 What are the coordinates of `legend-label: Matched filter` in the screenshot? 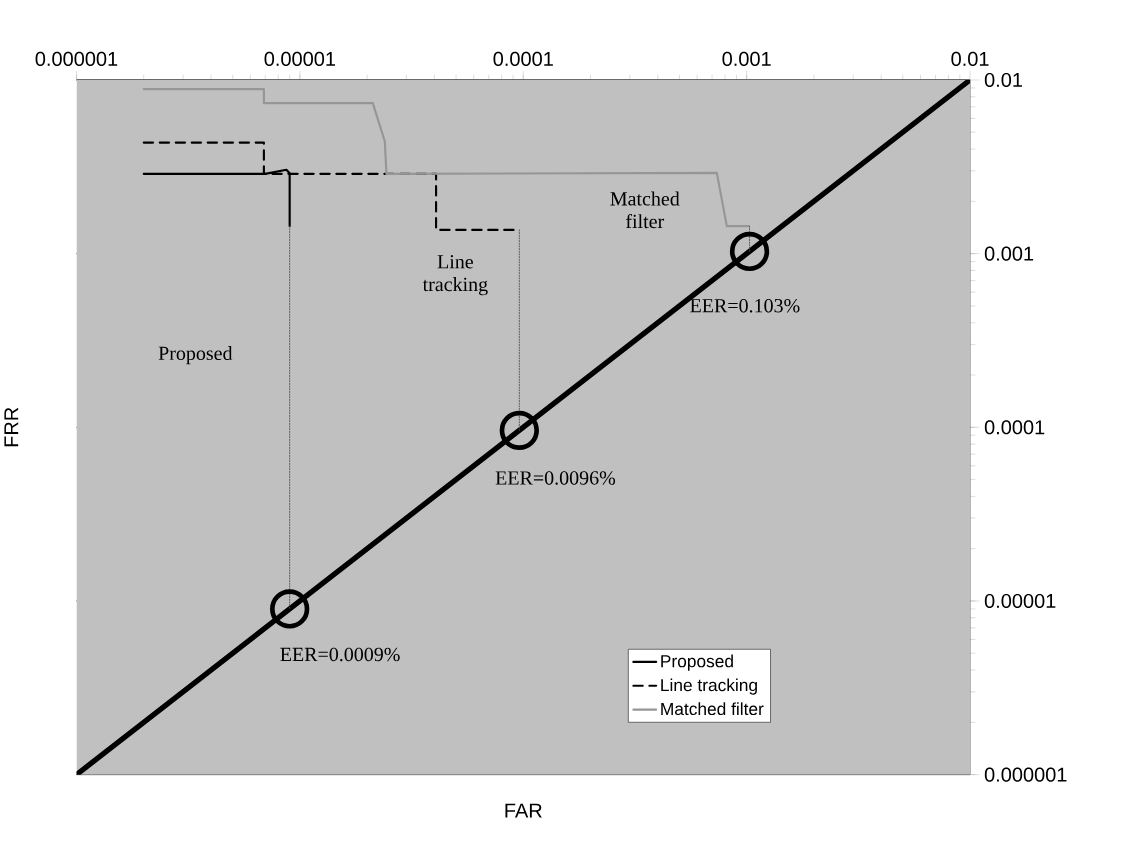 It's located at (712, 709).